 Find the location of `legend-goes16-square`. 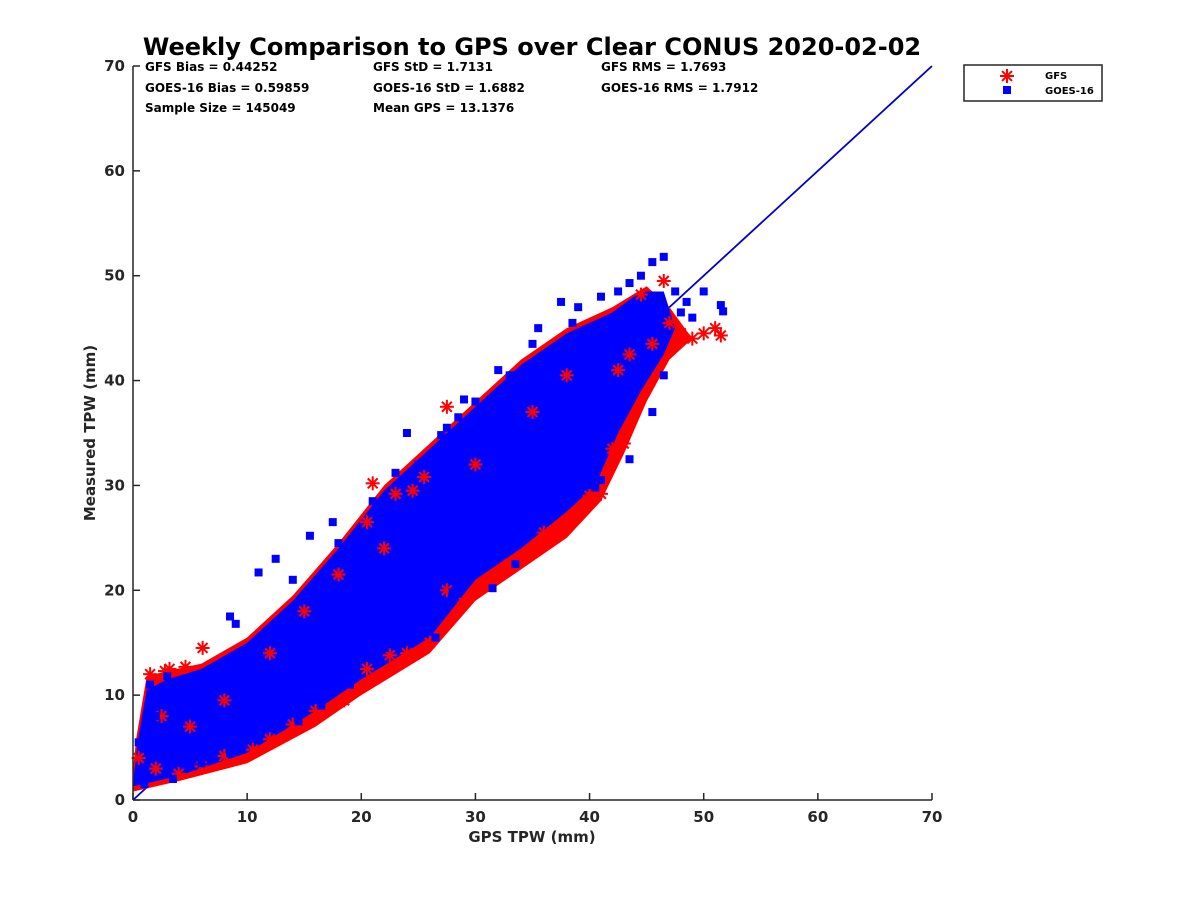

legend-goes16-square is located at coordinates (1007, 90).